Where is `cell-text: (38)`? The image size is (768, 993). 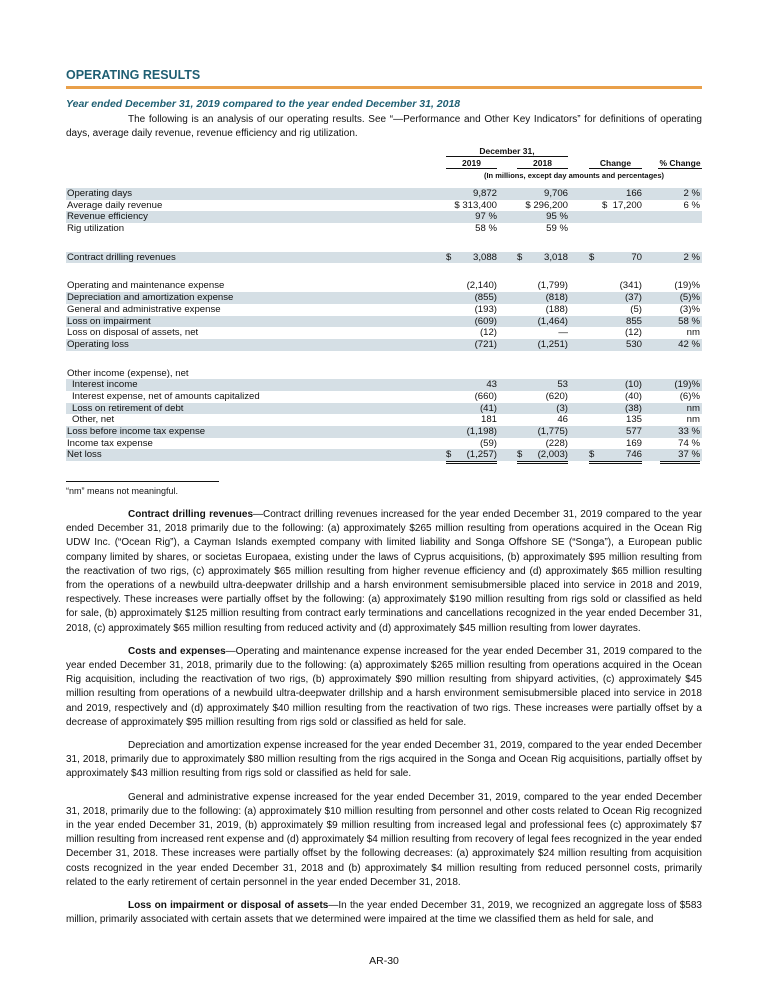 cell-text: (38) is located at coordinates (633, 408).